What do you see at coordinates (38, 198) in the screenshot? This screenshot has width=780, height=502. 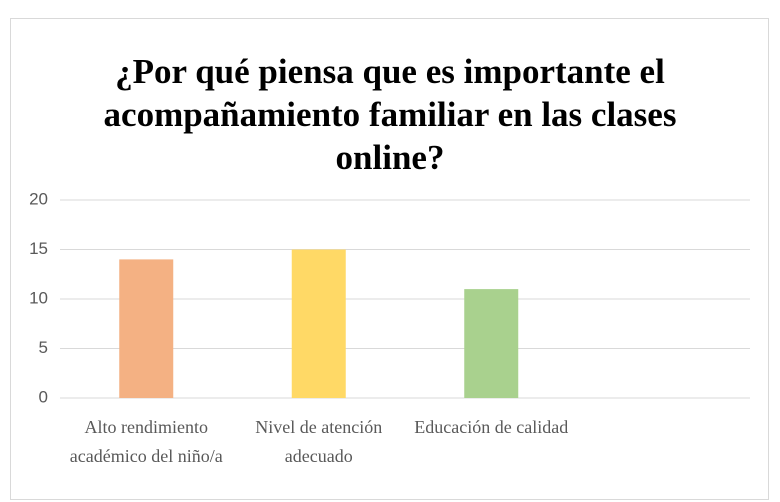 I see `y-tick-label: 20` at bounding box center [38, 198].